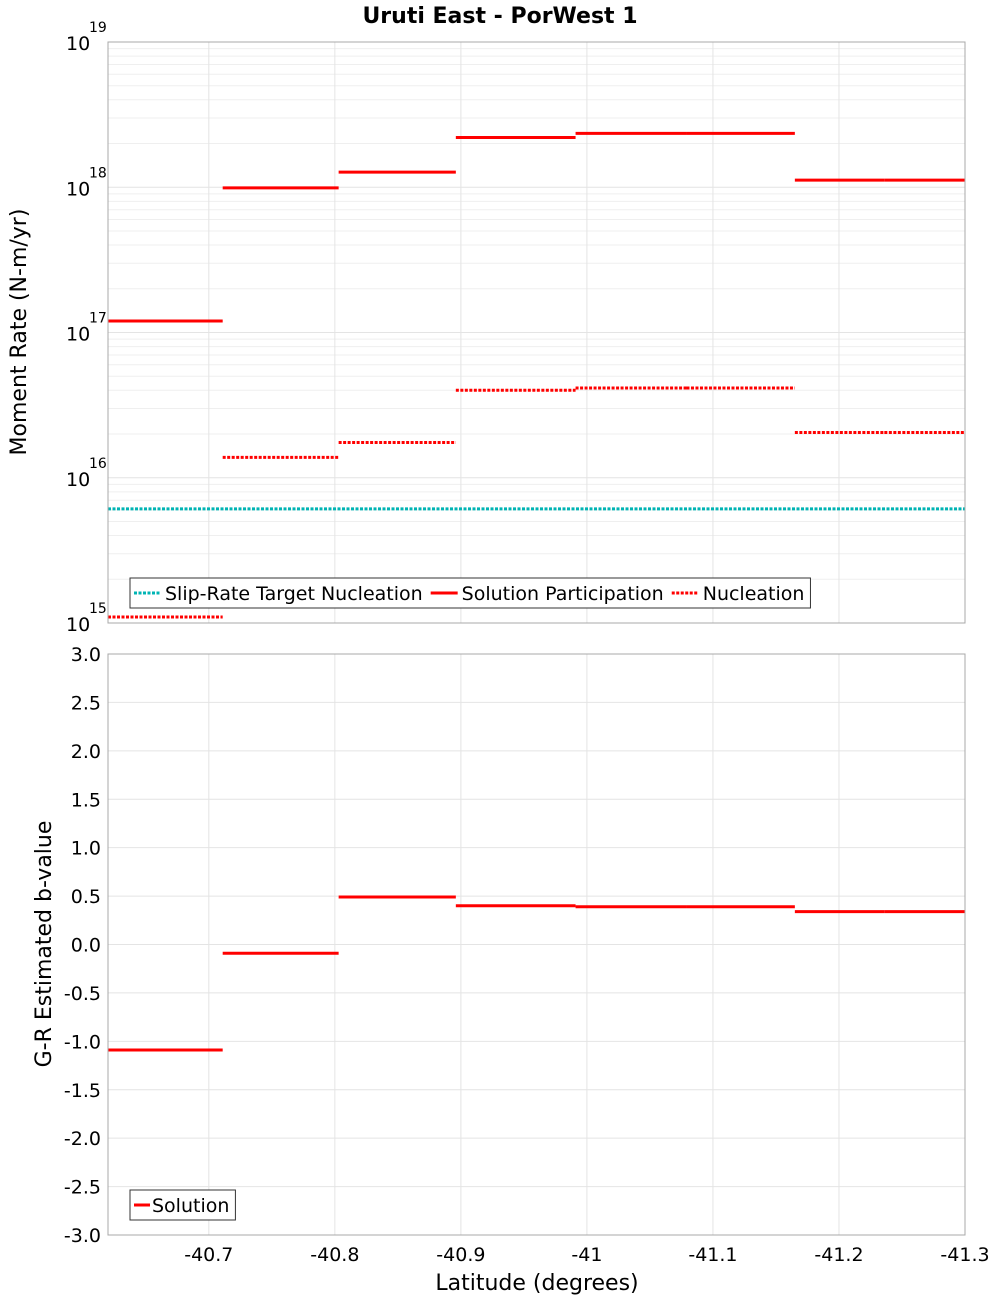  What do you see at coordinates (19, 332) in the screenshot?
I see `moment-rate-y-axis-label: Moment Rate (N-m/yr)` at bounding box center [19, 332].